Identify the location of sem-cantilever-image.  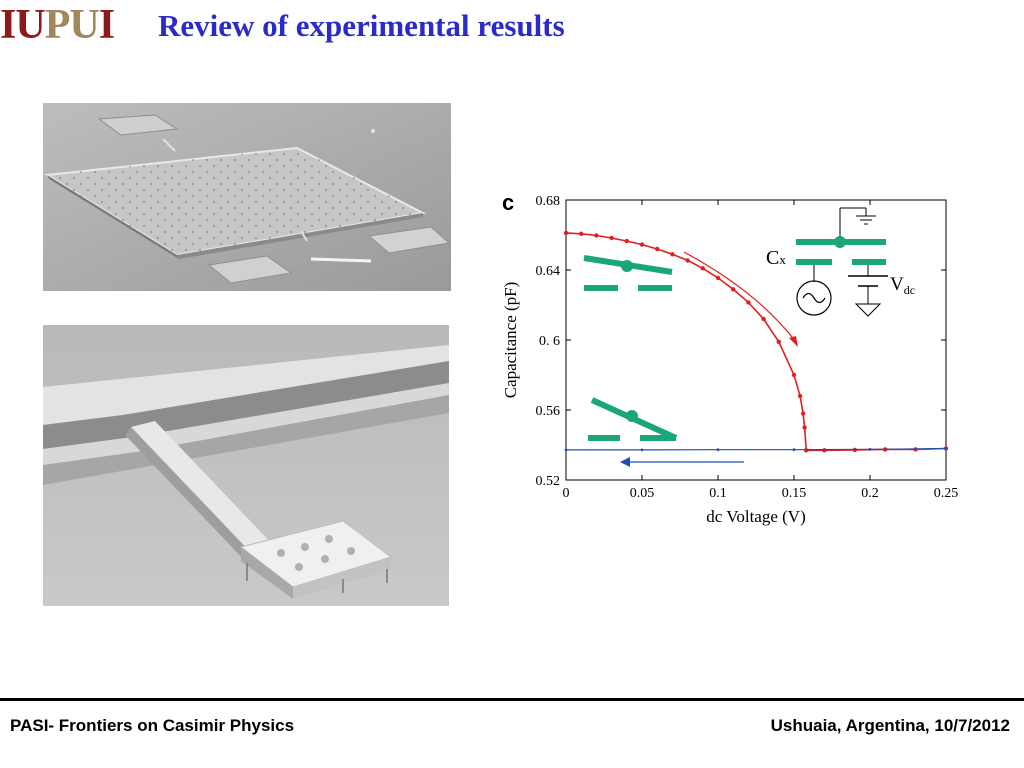
(246, 465).